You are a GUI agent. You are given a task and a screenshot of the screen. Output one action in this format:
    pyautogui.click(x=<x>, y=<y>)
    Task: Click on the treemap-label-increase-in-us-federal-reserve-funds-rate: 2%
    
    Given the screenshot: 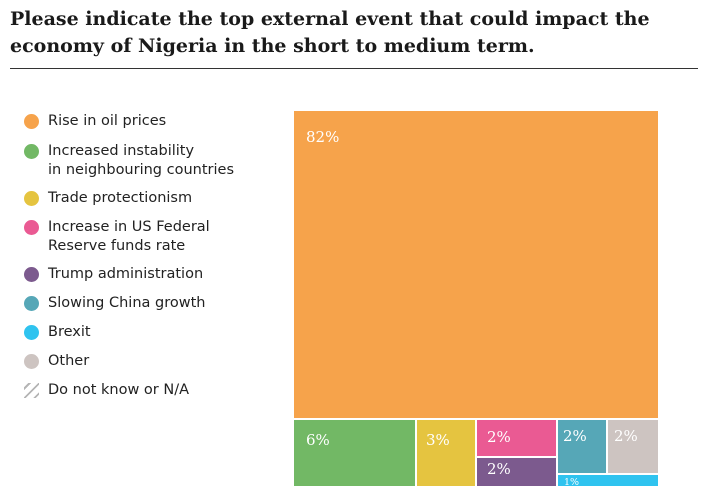 What is the action you would take?
    pyautogui.click(x=499, y=437)
    